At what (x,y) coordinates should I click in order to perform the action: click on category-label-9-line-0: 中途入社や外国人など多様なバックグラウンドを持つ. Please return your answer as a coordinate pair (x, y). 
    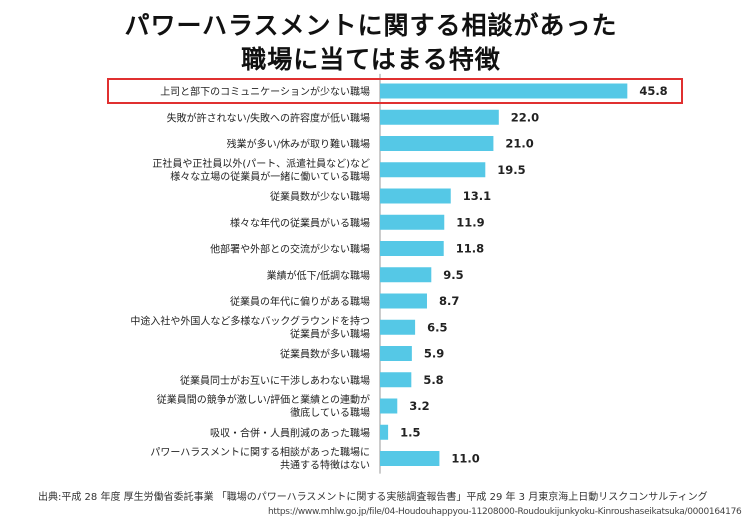
    Looking at the image, I should click on (250, 320).